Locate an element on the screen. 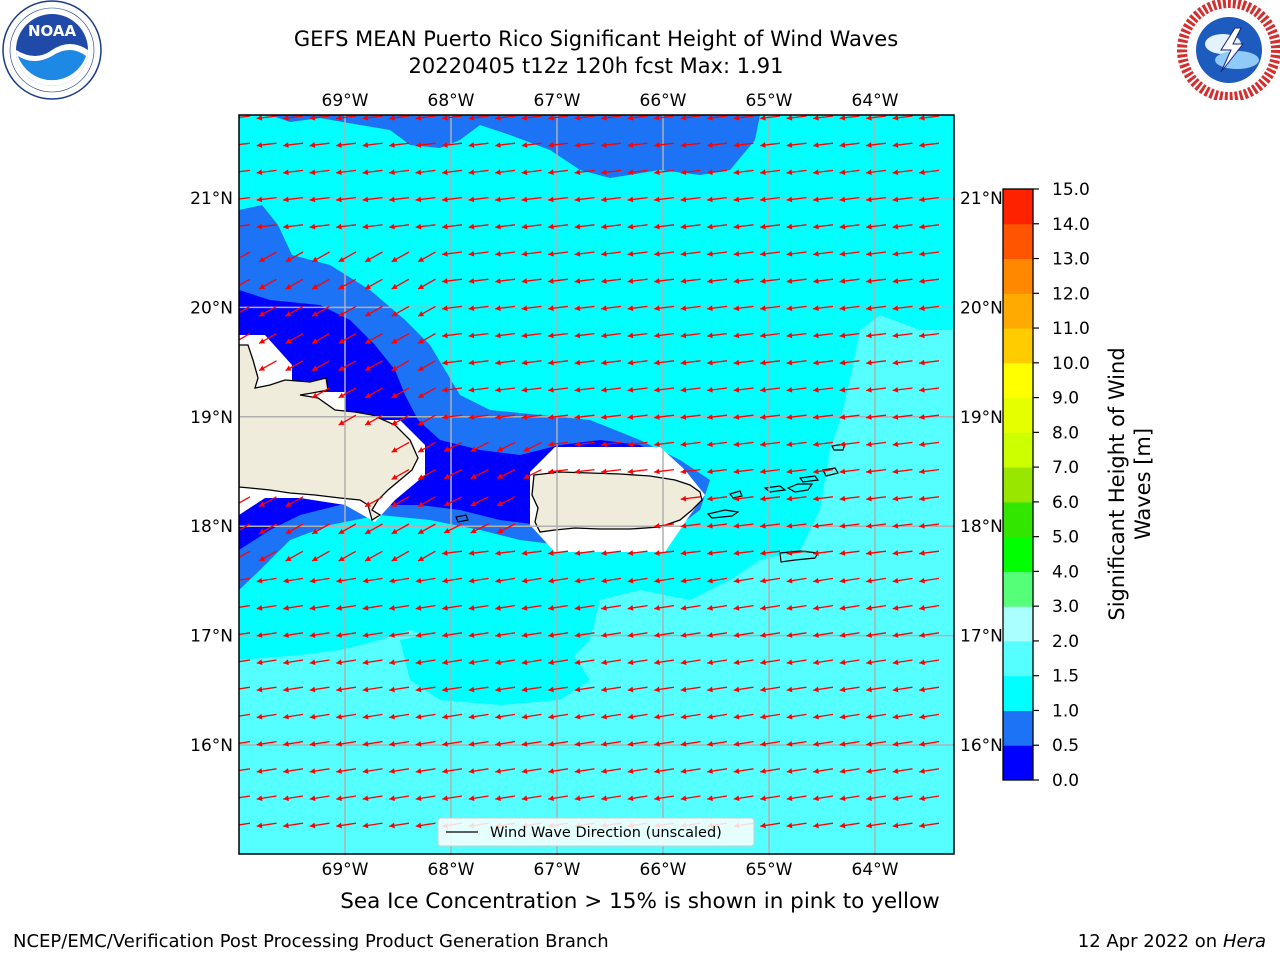 This screenshot has width=1280, height=960. colorbar-tick-label: 15.0 is located at coordinates (1071, 190).